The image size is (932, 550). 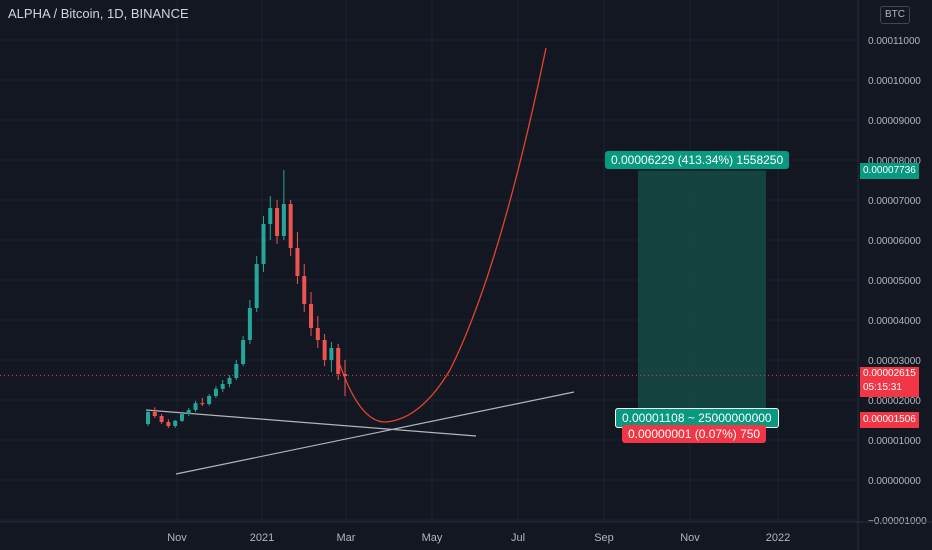 I want to click on y-tick-label: 0.00005000, so click(x=894, y=281).